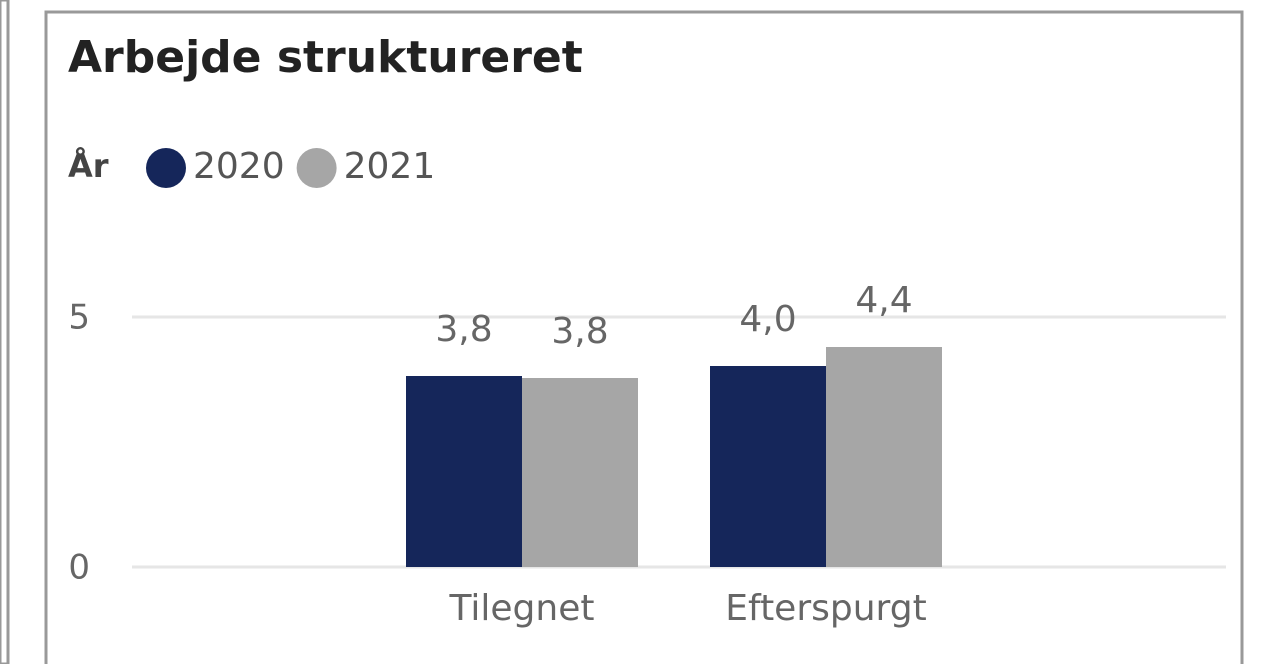  What do you see at coordinates (767, 319) in the screenshot?
I see `data-label: 4,0` at bounding box center [767, 319].